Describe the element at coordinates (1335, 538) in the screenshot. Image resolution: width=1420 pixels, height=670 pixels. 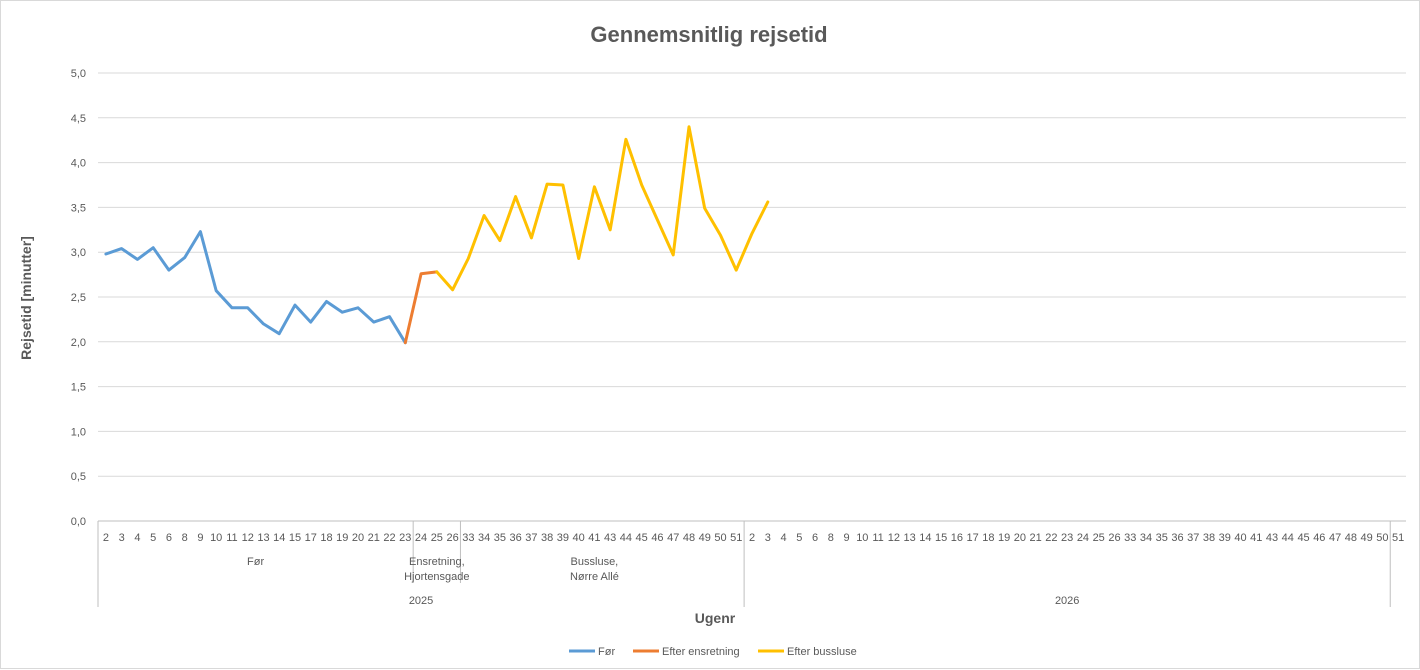
I see `x-tick-label: 47` at that location.